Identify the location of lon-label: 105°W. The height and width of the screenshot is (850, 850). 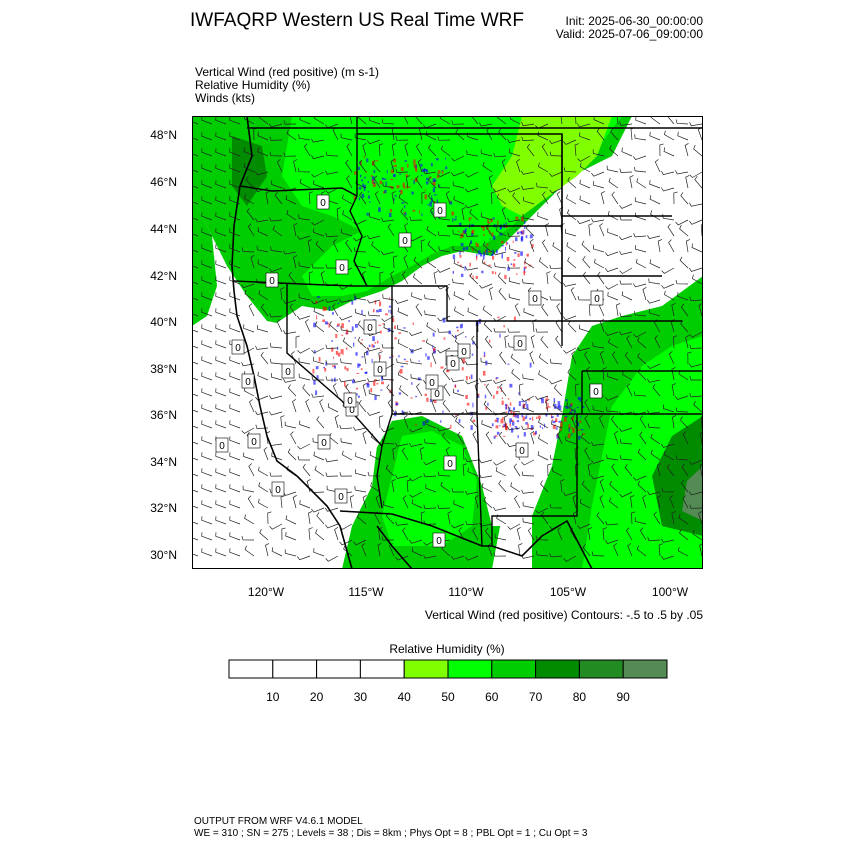
(568, 592).